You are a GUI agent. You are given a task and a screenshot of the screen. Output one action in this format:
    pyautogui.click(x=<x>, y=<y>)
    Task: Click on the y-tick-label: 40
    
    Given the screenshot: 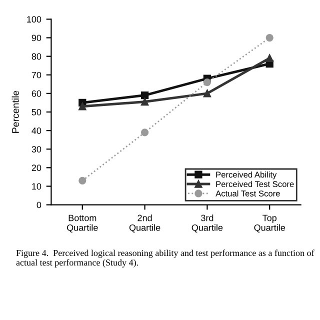 What is the action you would take?
    pyautogui.click(x=37, y=131)
    